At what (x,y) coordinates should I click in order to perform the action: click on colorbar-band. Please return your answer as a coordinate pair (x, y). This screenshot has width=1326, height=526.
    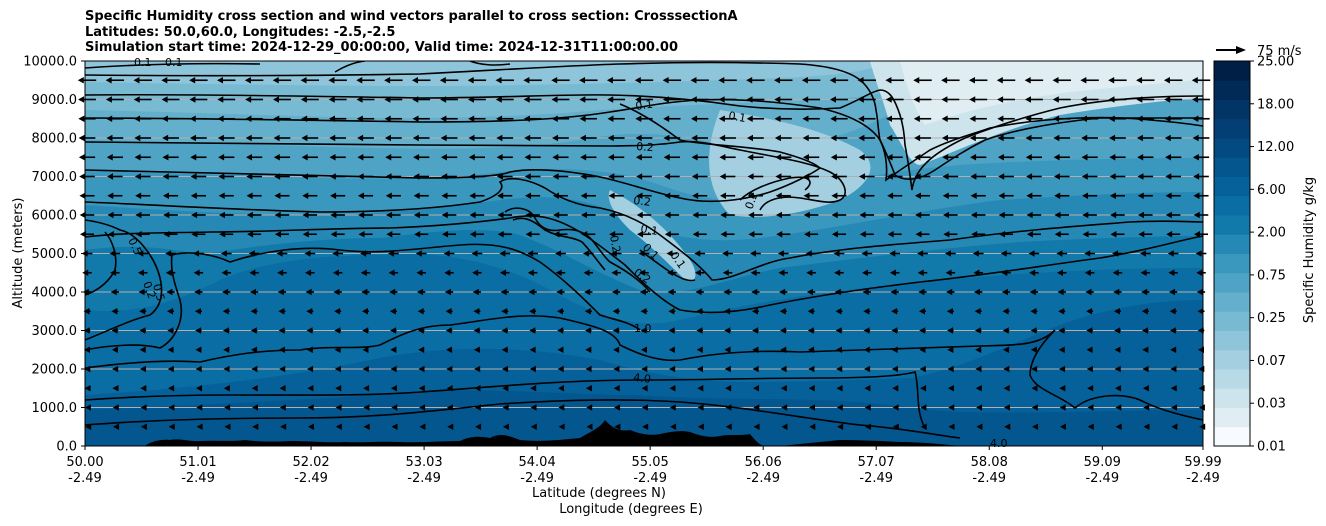
    Looking at the image, I should click on (1232, 436).